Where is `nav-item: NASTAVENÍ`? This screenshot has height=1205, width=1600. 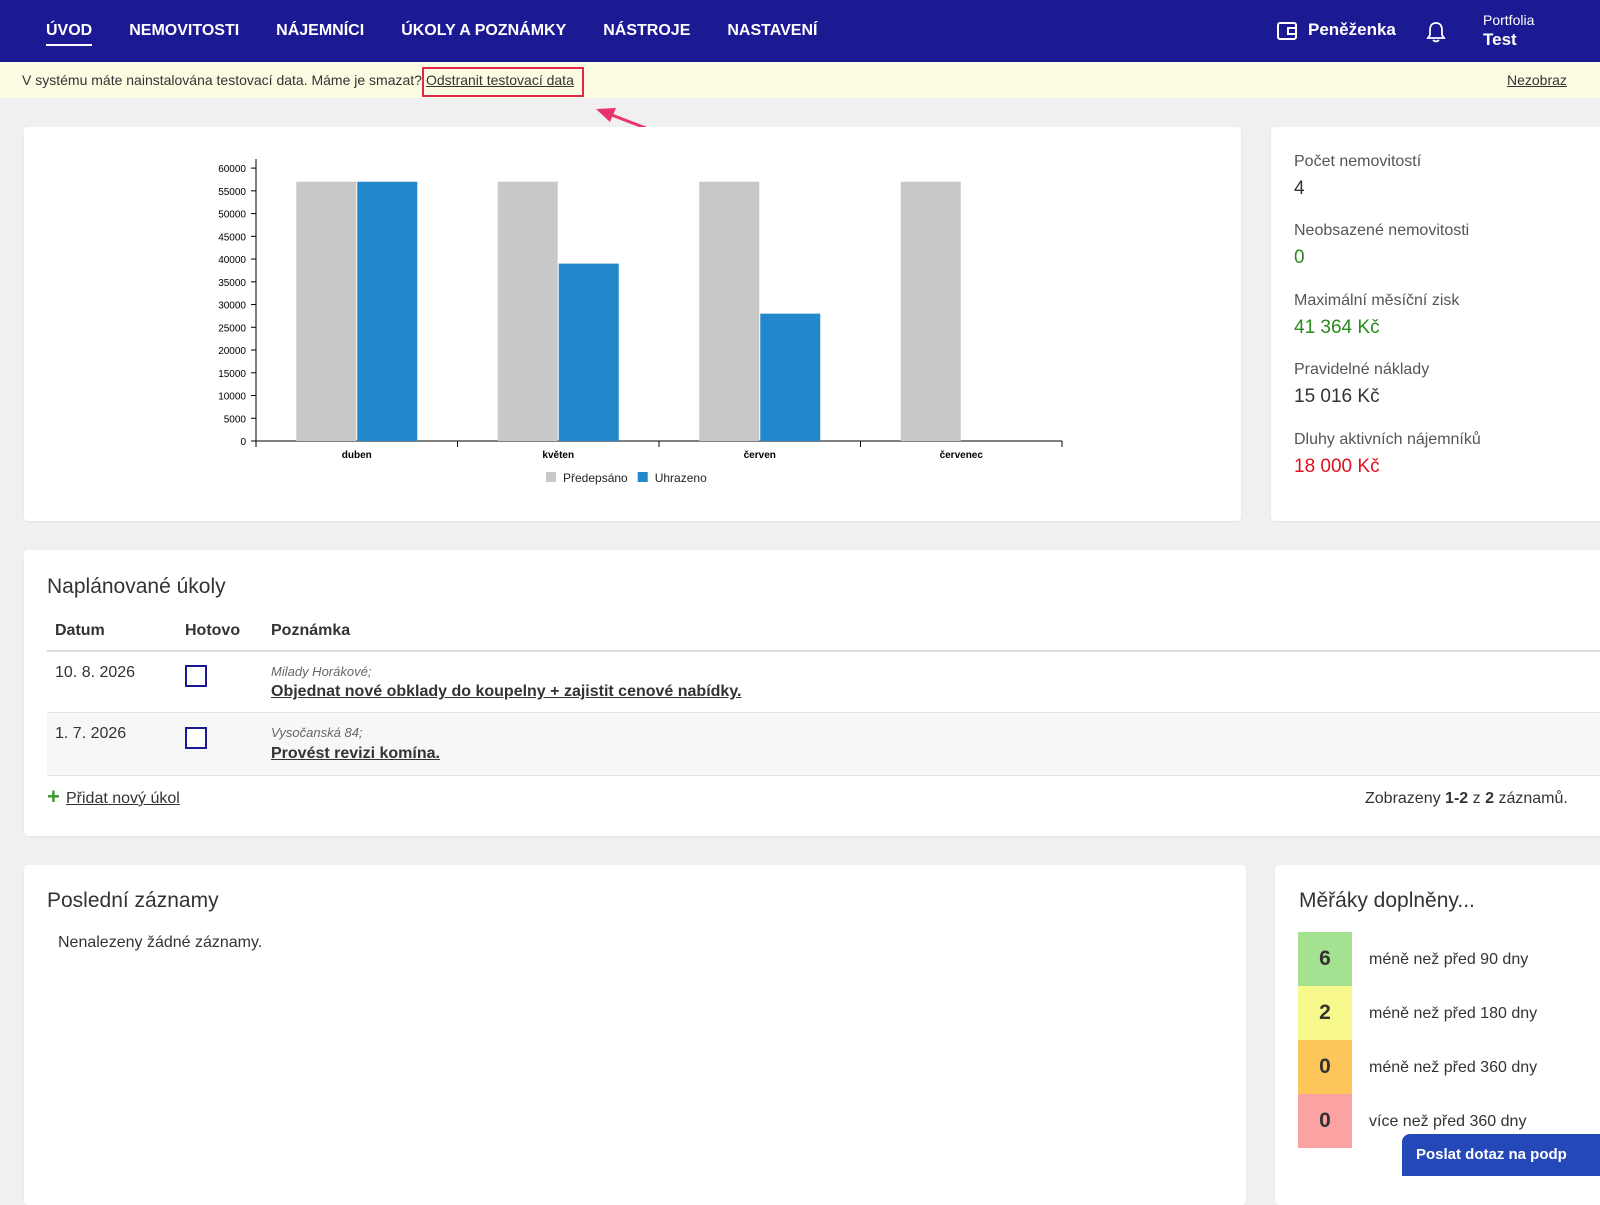 nav-item: NASTAVENÍ is located at coordinates (772, 30).